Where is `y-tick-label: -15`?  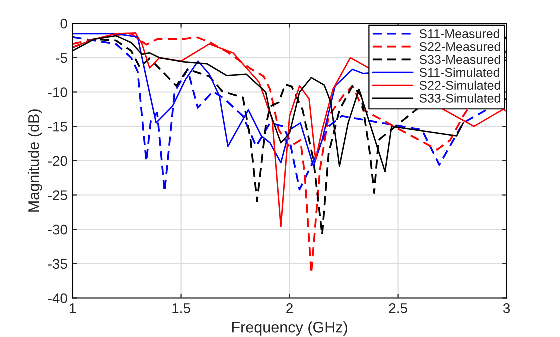
y-tick-label: -15 is located at coordinates (58, 127).